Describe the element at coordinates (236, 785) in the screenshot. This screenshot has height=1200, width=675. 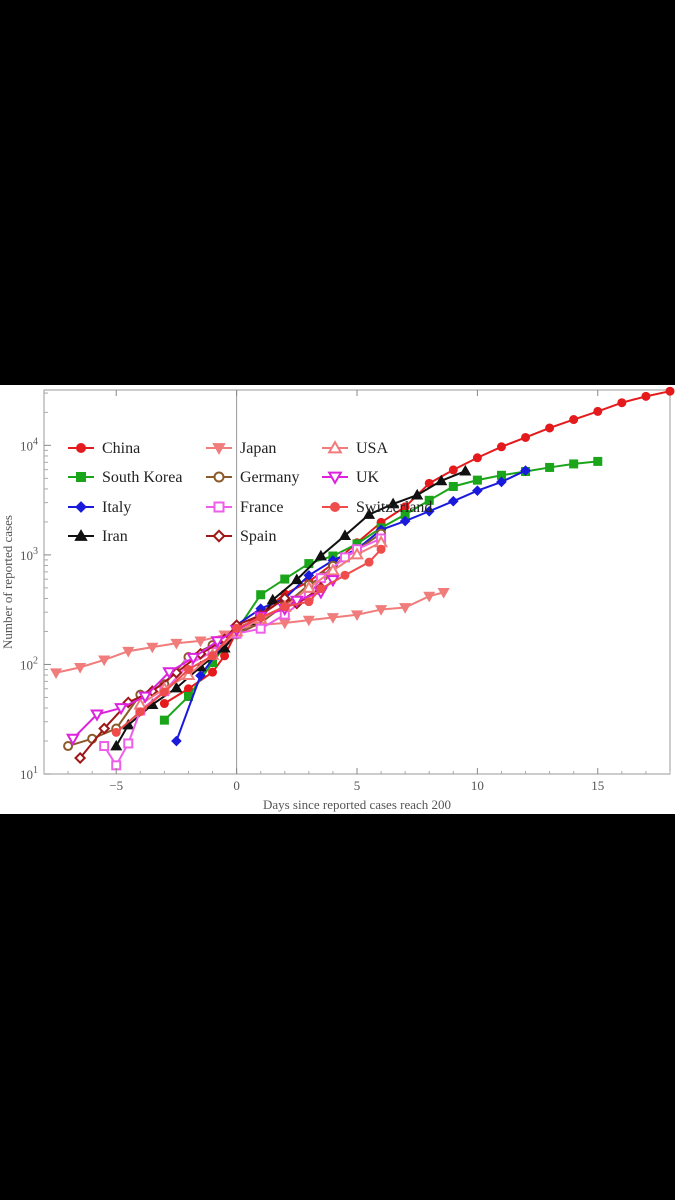
I see `x-tick-label: 0` at that location.